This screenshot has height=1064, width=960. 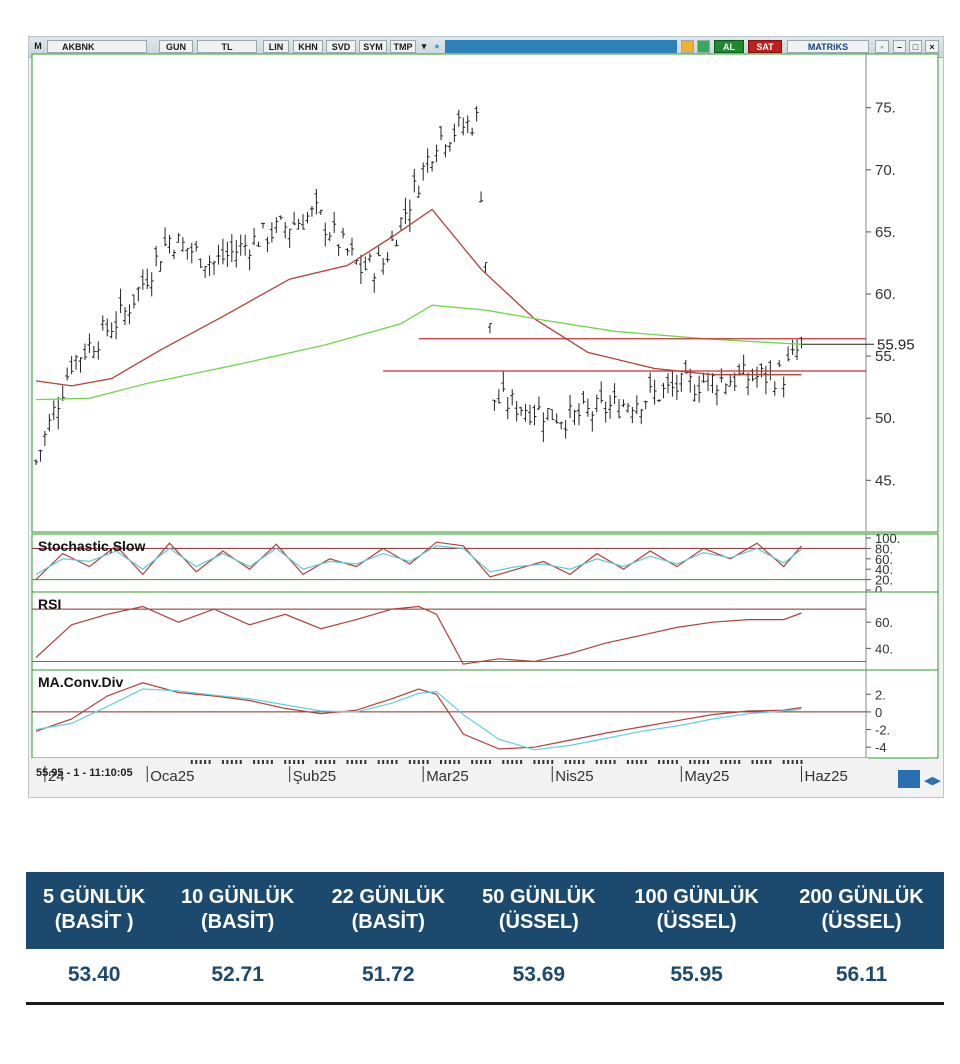 What do you see at coordinates (765, 46) in the screenshot?
I see `sell-button: SAT` at bounding box center [765, 46].